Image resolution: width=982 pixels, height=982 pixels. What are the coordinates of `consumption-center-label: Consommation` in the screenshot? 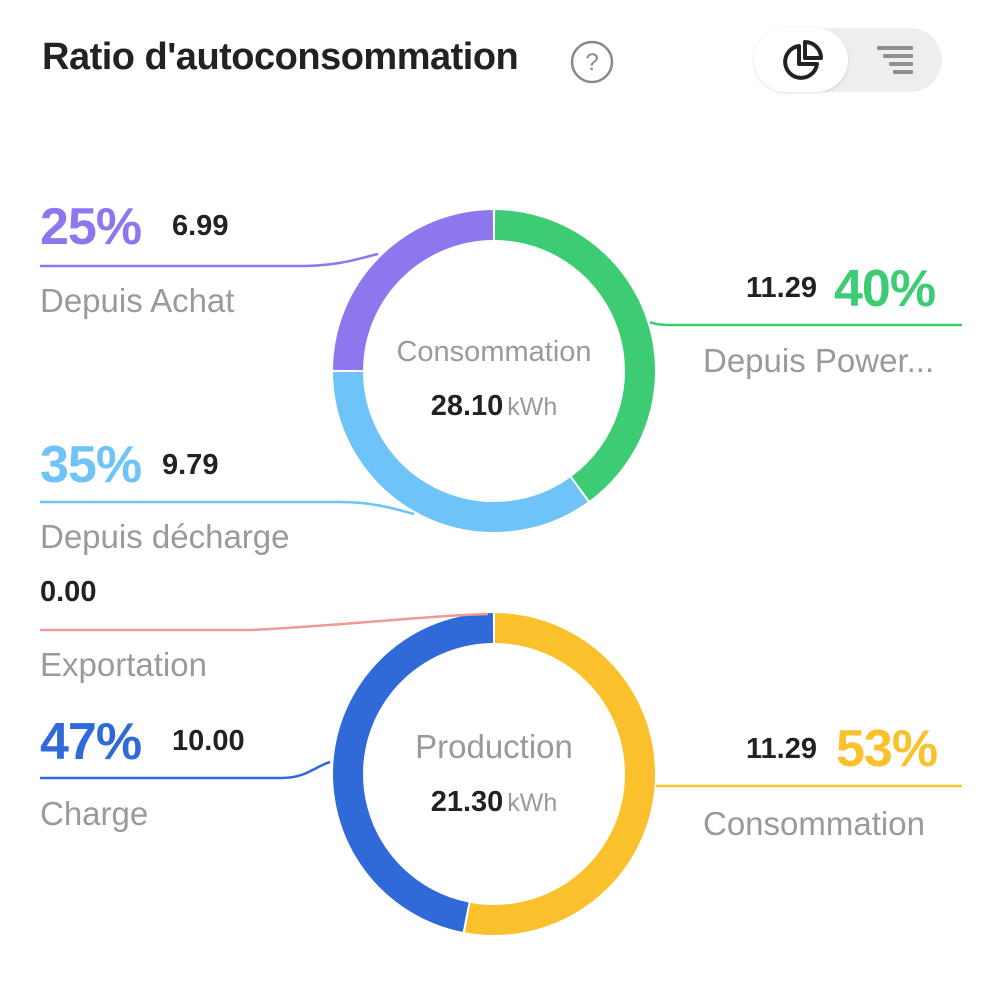 It's located at (494, 352).